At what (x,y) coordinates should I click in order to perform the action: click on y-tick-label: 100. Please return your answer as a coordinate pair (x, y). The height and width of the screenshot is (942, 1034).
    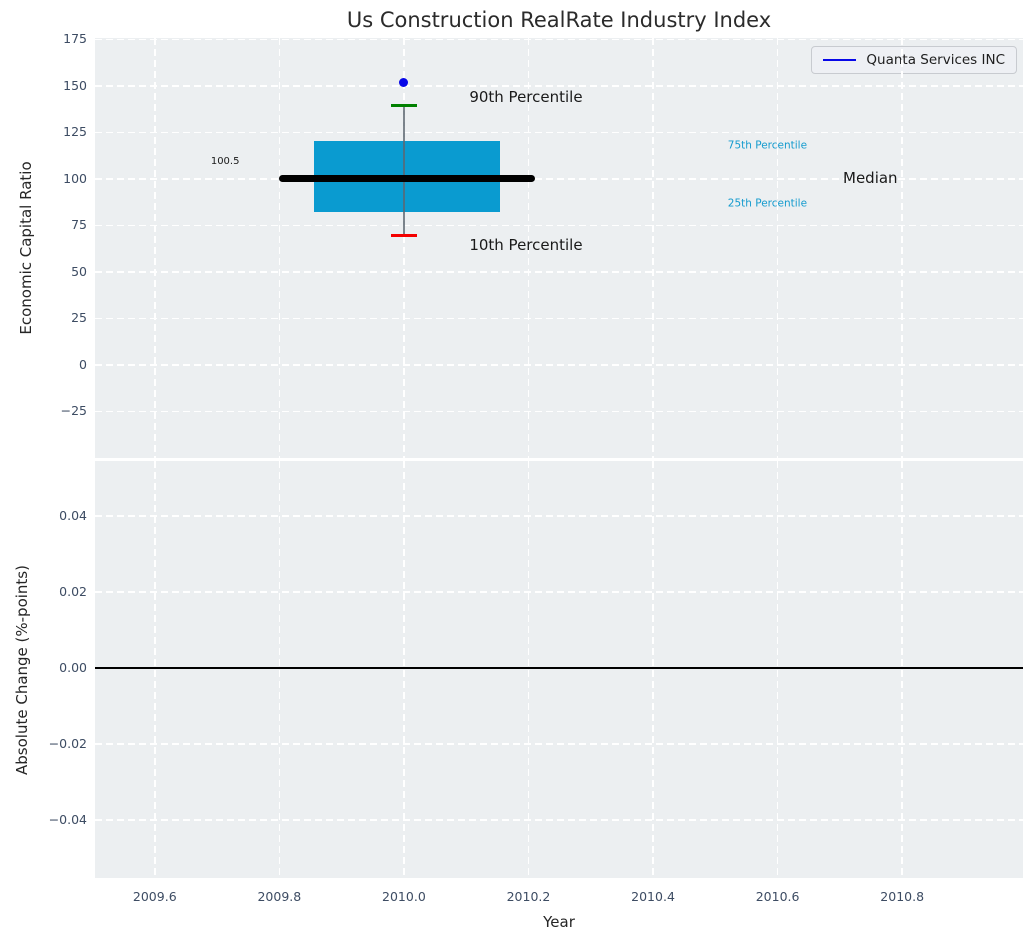
    Looking at the image, I should click on (75, 178).